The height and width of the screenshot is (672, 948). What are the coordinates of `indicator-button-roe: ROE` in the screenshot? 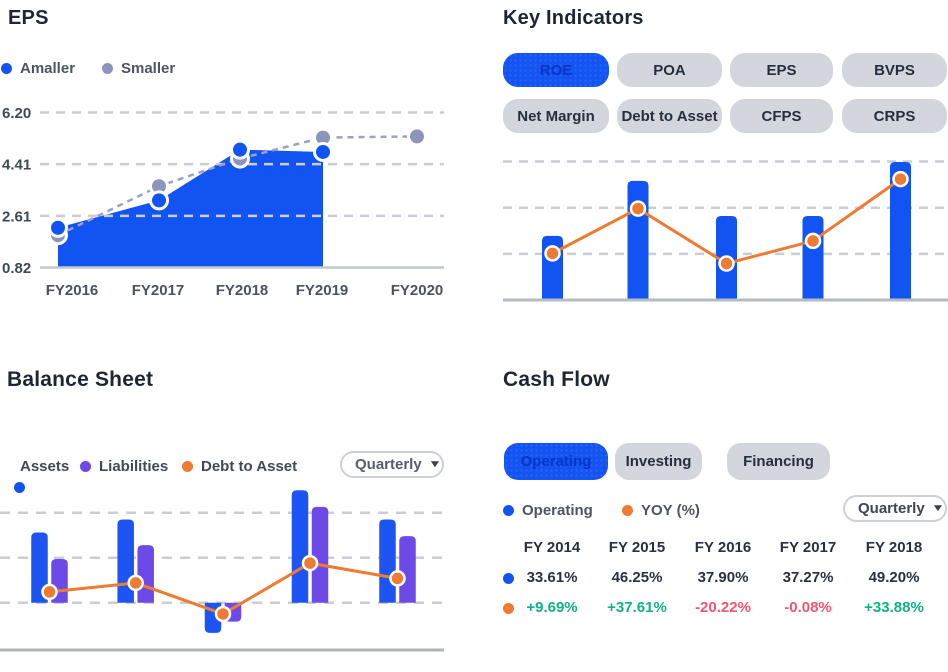 It's located at (556, 70).